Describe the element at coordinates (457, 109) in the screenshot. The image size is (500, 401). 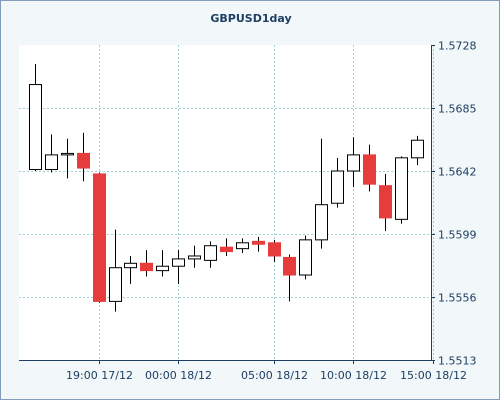
I see `y-tick-label: 1.5685` at that location.